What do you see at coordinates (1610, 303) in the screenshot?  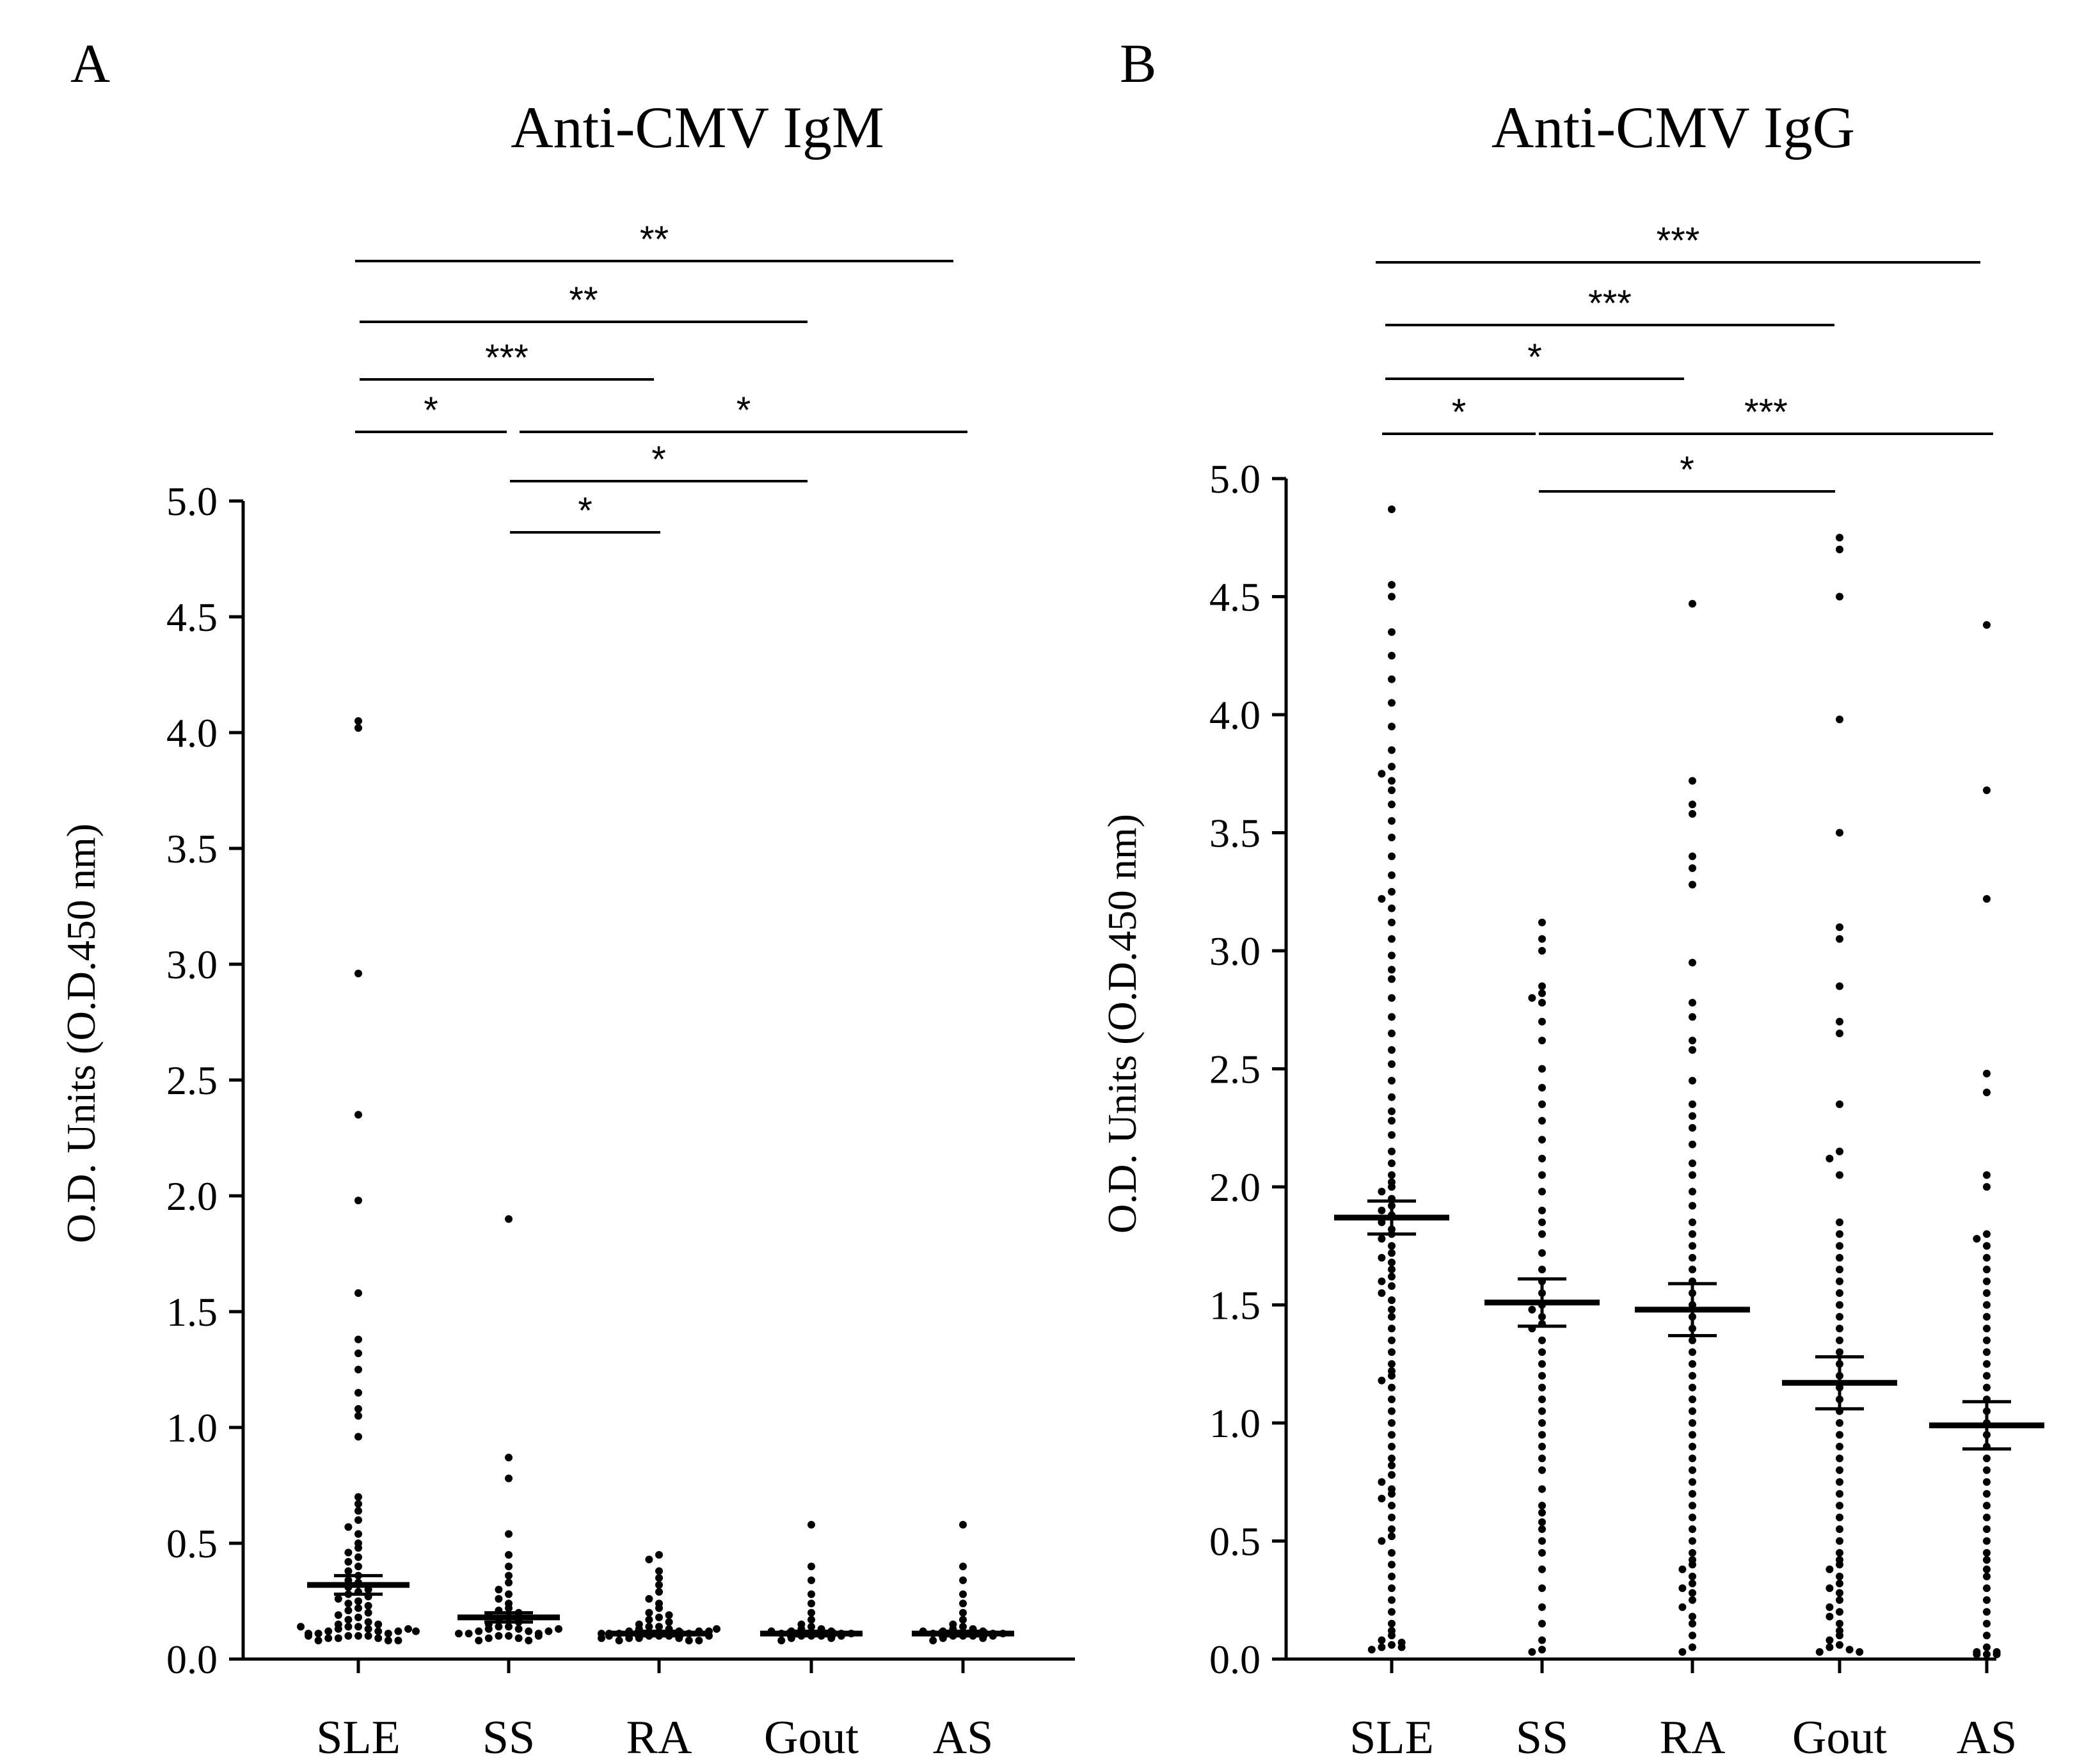 I see `panel-b-significance-label: ***` at bounding box center [1610, 303].